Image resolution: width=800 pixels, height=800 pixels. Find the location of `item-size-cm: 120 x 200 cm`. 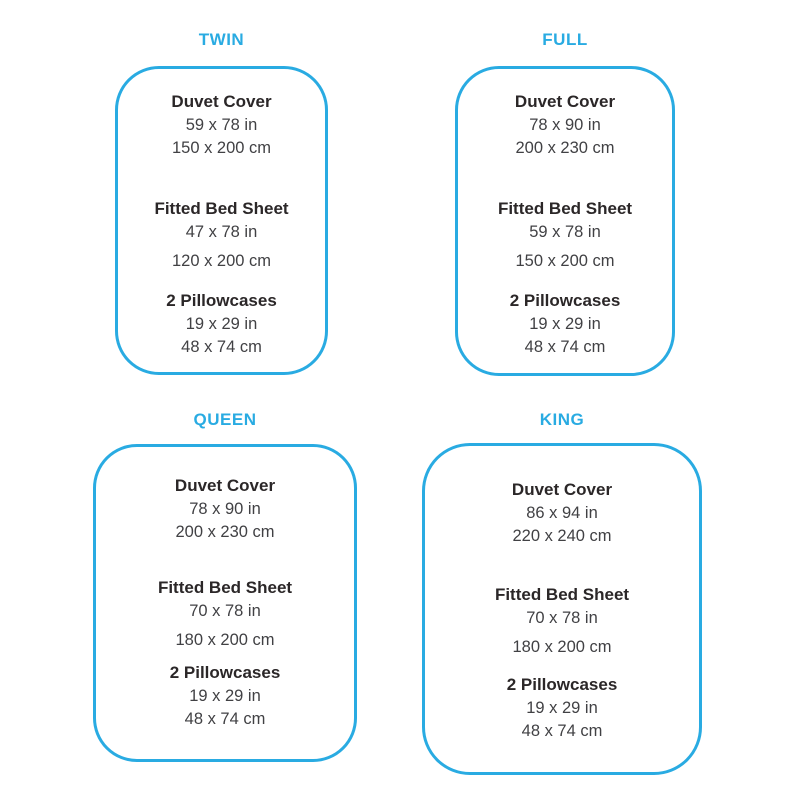

item-size-cm: 120 x 200 cm is located at coordinates (221, 261).